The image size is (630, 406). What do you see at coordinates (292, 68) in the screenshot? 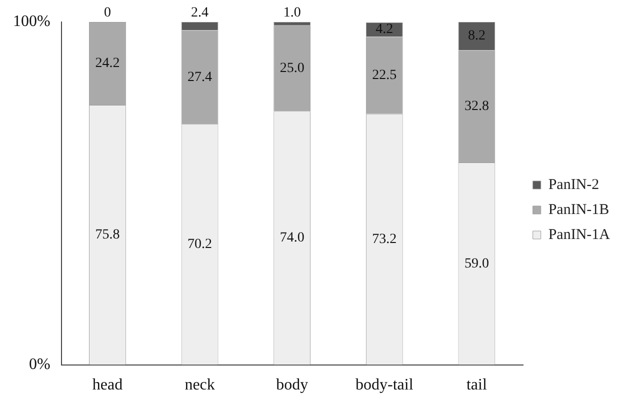
I see `data-label: 25.0` at bounding box center [292, 68].